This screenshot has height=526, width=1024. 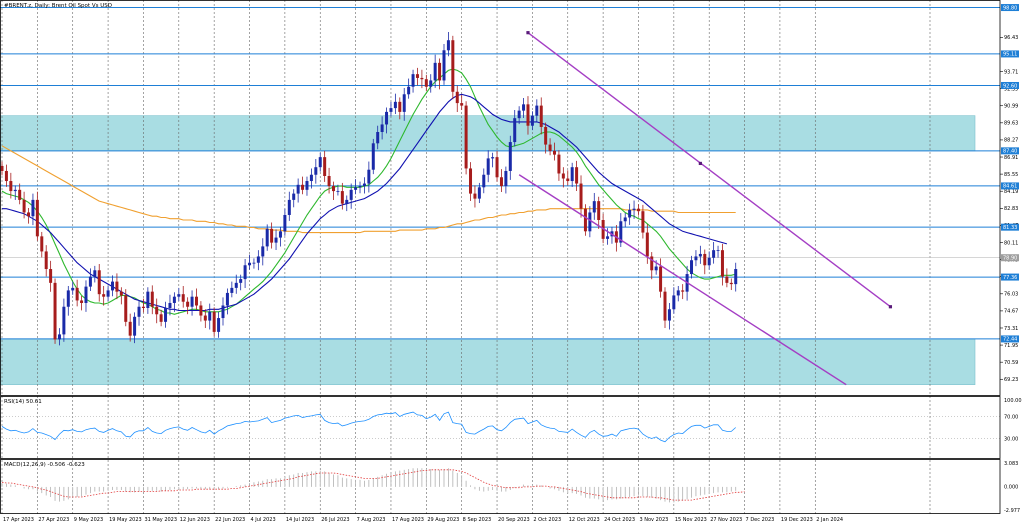 I want to click on xtick-label-11: 17 Aug 2023, so click(x=408, y=520).